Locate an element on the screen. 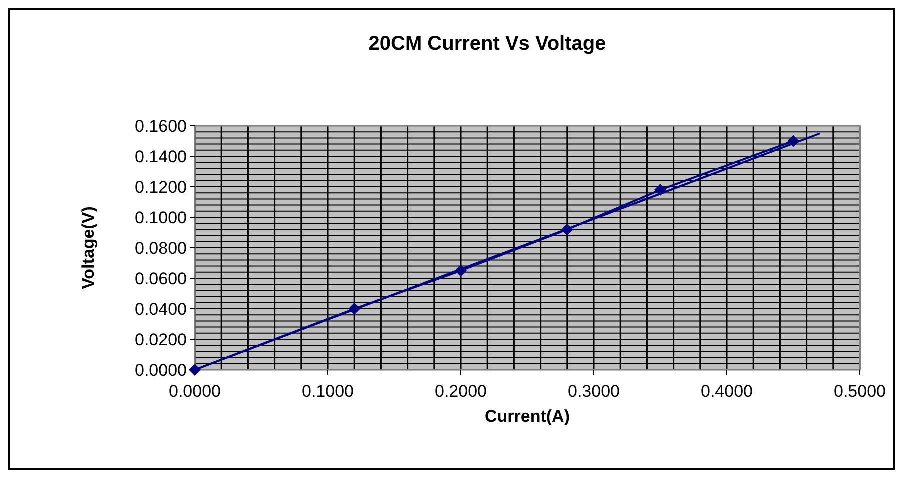 Image resolution: width=903 pixels, height=478 pixels. x-tick-label: 0.1000 is located at coordinates (328, 391).